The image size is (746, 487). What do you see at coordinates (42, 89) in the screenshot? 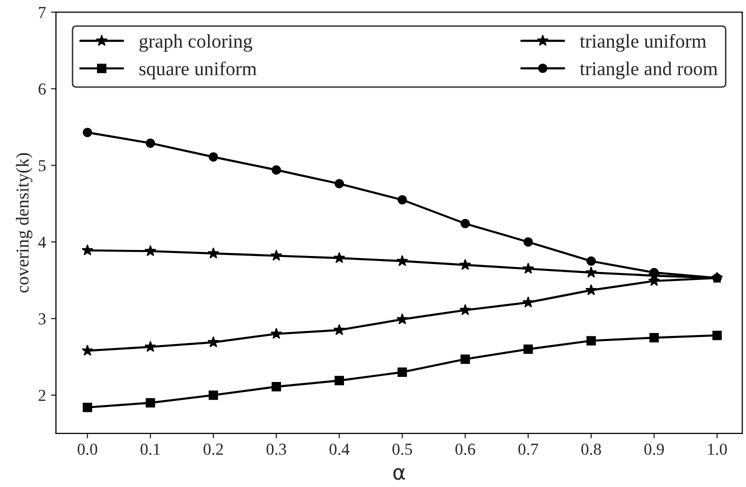
I see `y-tick-label: 6` at bounding box center [42, 89].